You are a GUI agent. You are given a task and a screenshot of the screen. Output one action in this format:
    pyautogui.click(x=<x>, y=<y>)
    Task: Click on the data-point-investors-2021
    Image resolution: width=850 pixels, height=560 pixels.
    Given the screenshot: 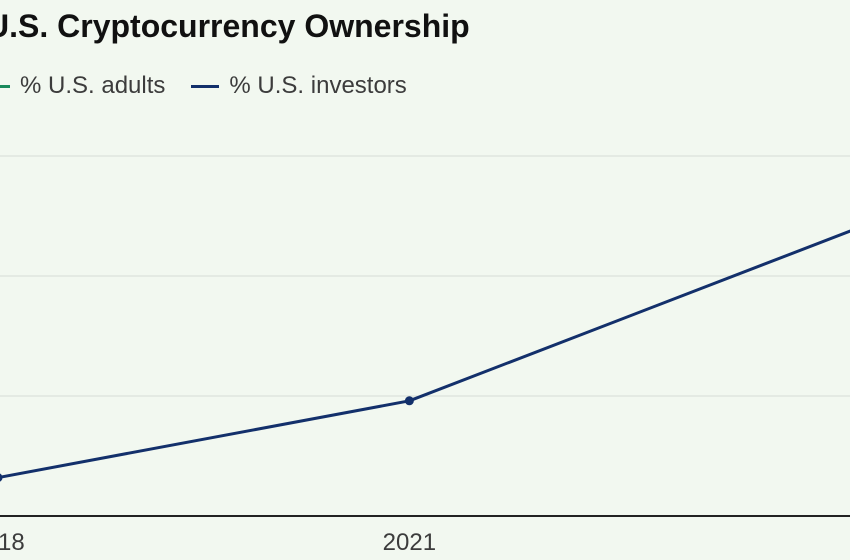 What is the action you would take?
    pyautogui.click(x=409, y=401)
    